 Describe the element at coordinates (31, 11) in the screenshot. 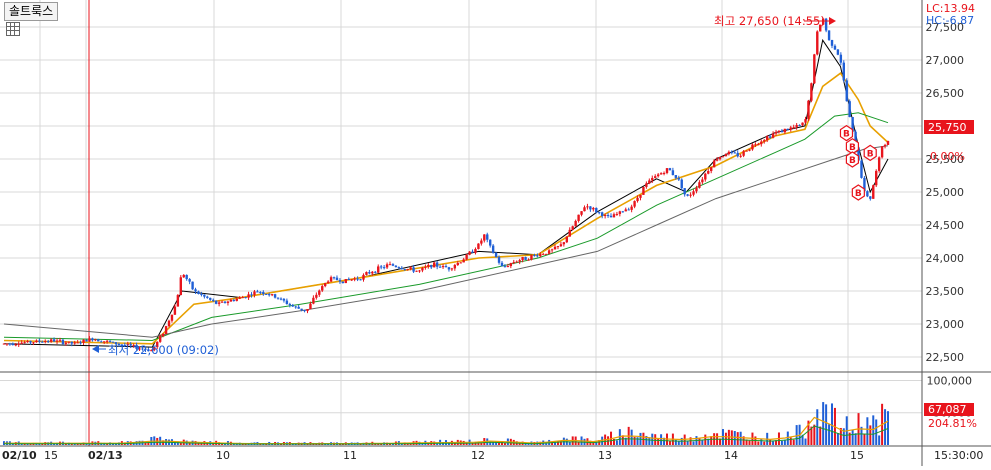

I see `stock-name-box: 솔트룩스` at that location.